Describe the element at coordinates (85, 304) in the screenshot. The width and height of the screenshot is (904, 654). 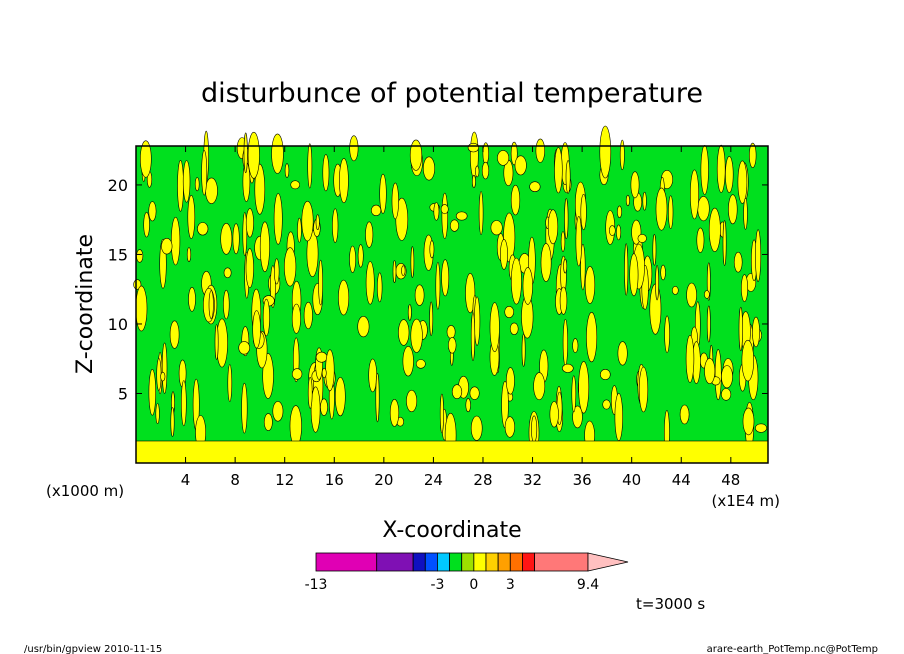
I see `y-axis-label: Z-coordinate` at that location.